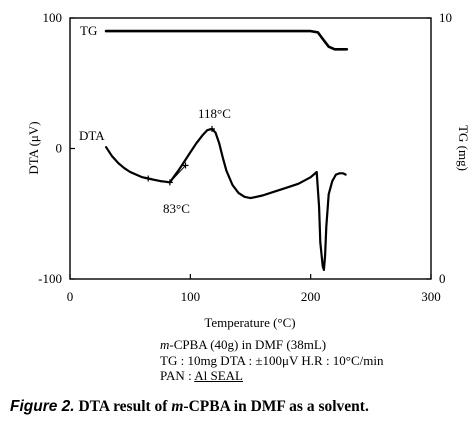  I want to click on x-axis-label: Temperature (°C), so click(249, 322).